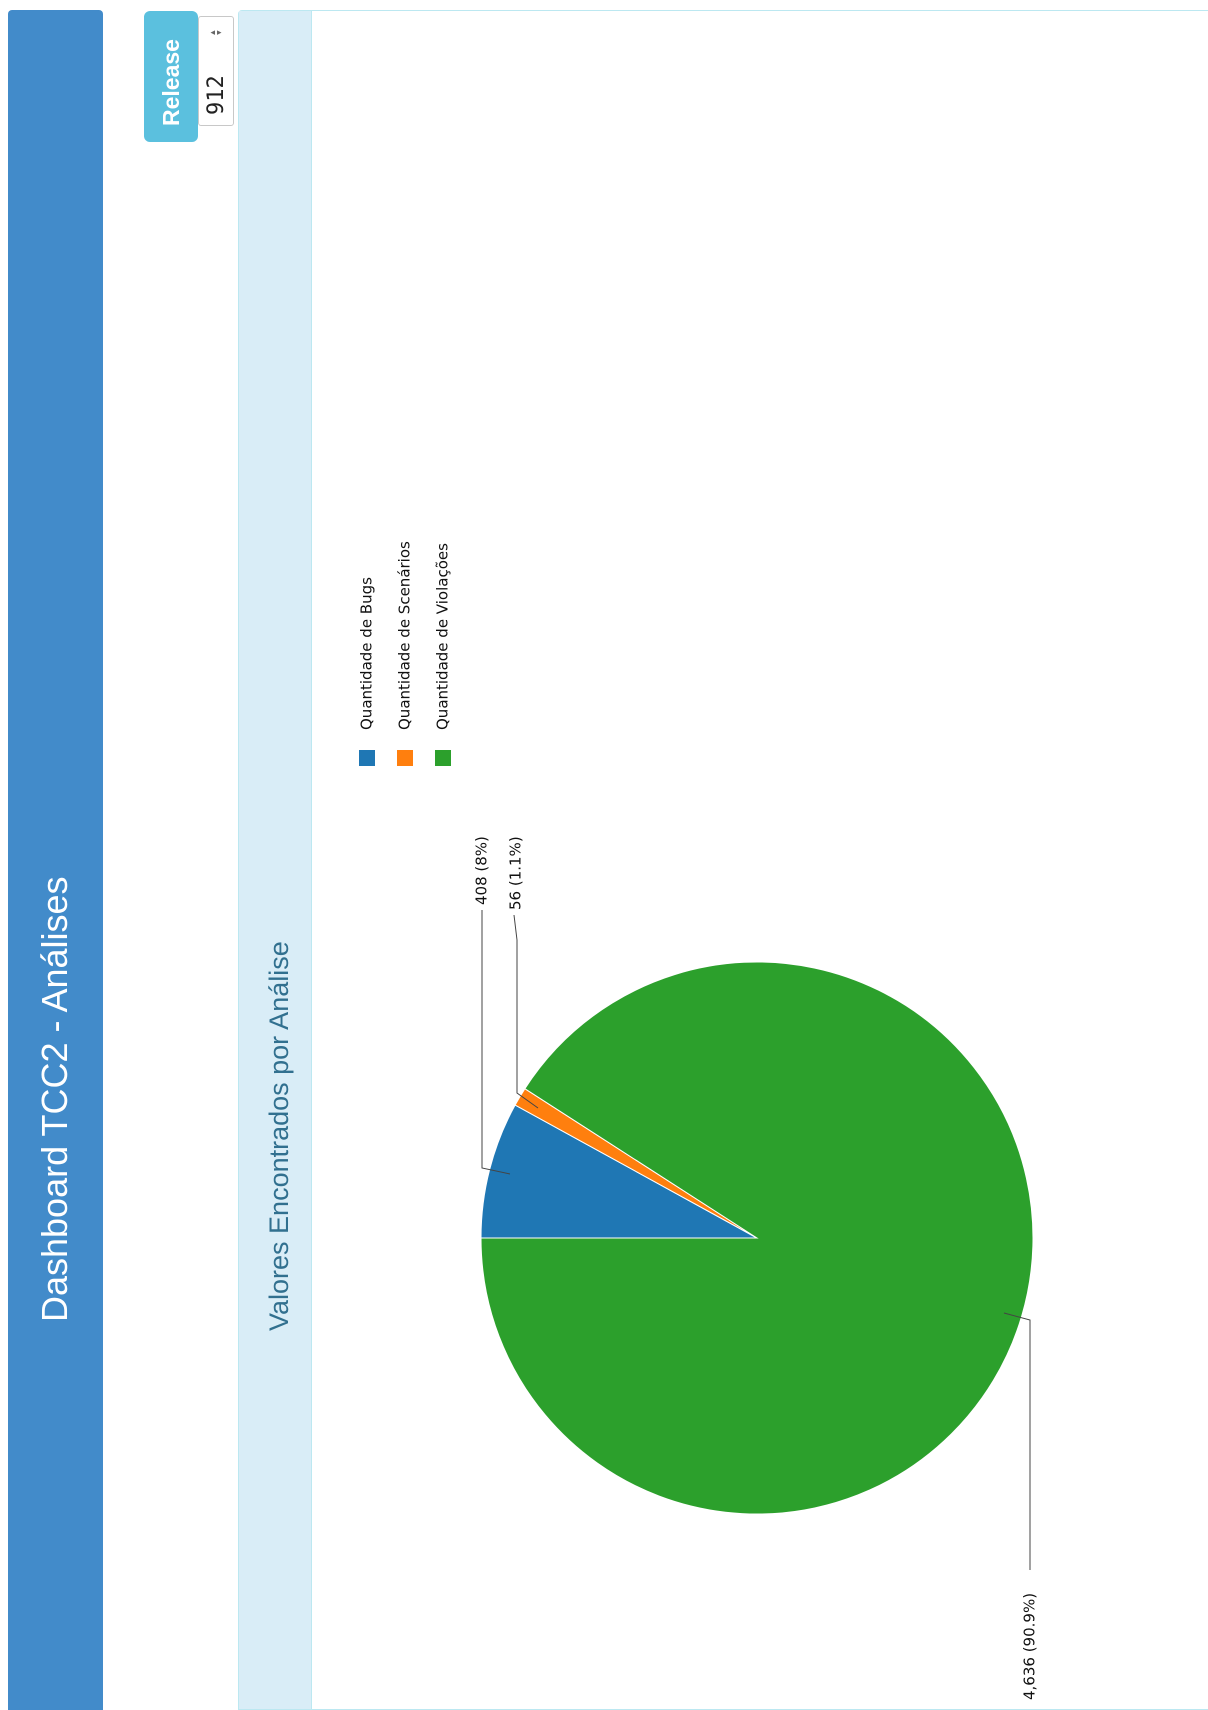 The width and height of the screenshot is (1208, 1710). Describe the element at coordinates (516, 873) in the screenshot. I see `data-label-1: 56 (1.1%)` at that location.